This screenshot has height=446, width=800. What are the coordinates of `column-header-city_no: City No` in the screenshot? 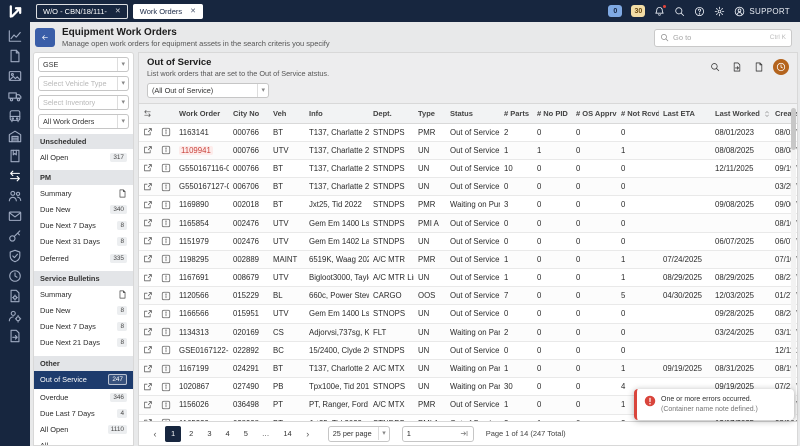 It's located at (249, 114).